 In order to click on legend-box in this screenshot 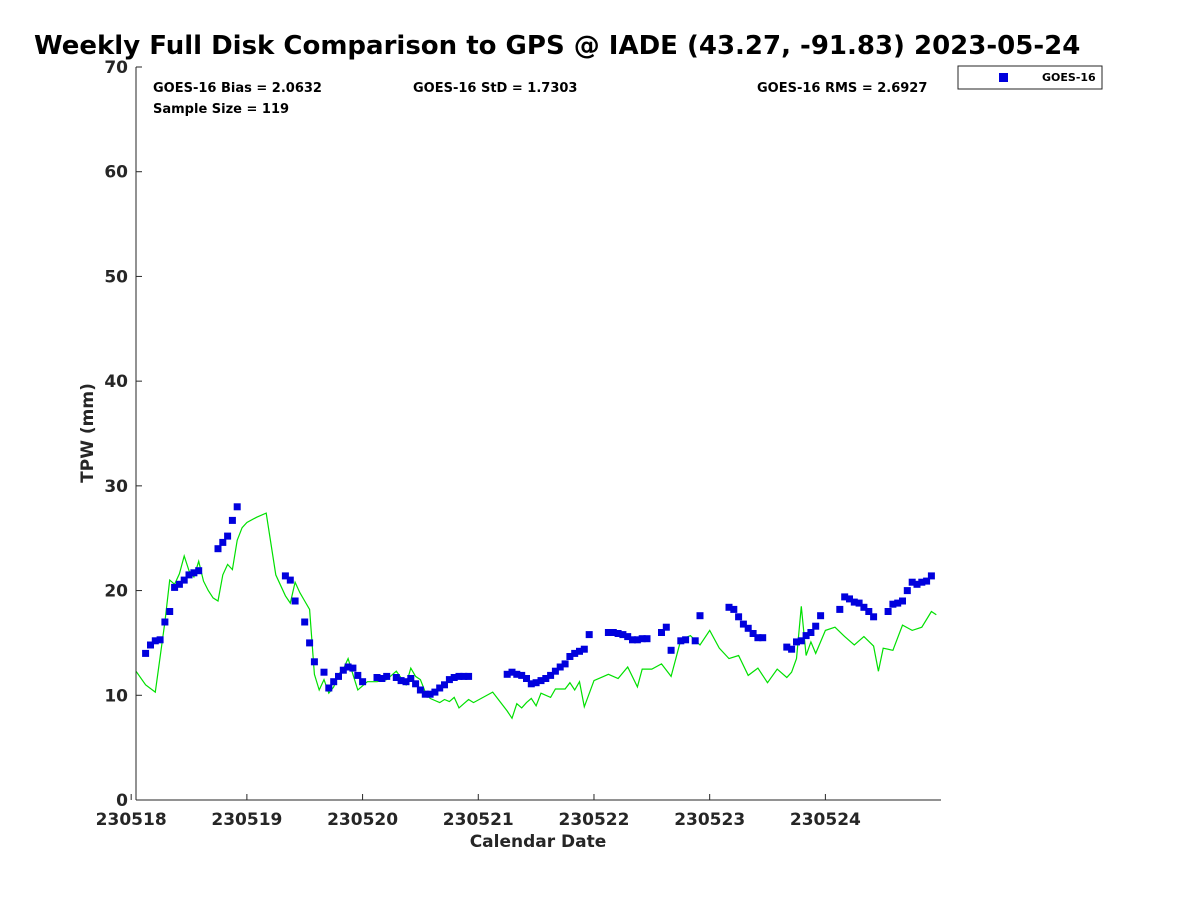, I will do `click(1030, 77)`.